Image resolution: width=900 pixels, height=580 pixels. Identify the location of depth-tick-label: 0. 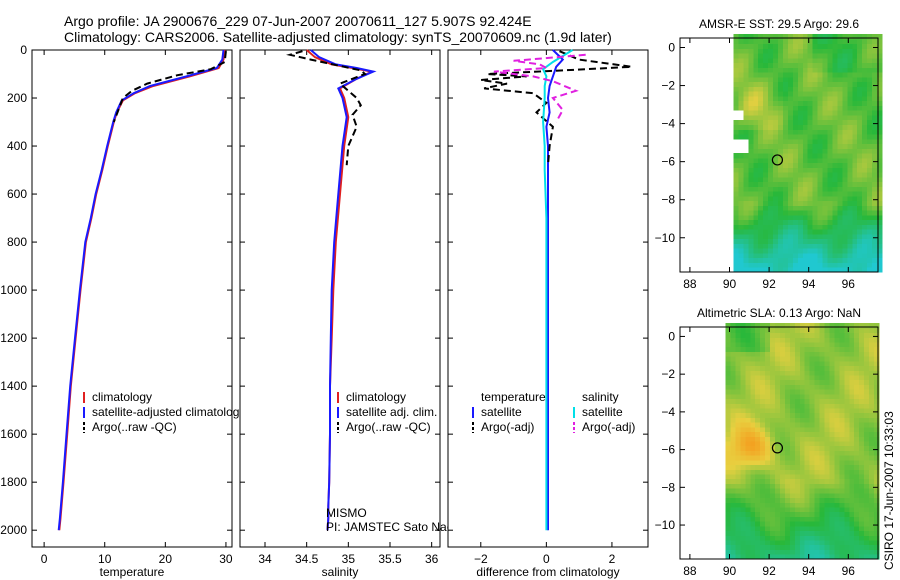
(23, 50).